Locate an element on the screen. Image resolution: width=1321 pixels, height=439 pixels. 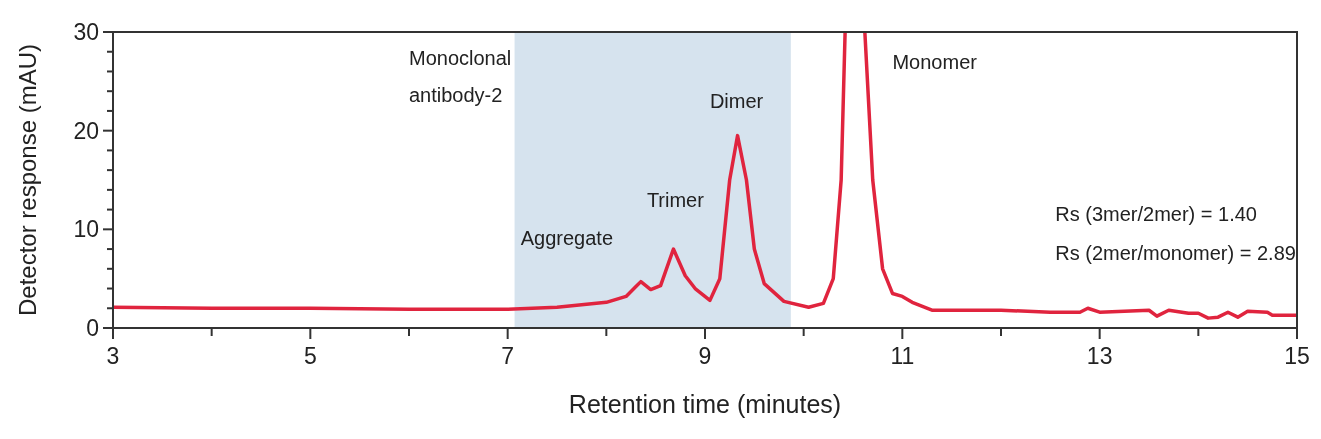
x-tick-label: 5 is located at coordinates (310, 356).